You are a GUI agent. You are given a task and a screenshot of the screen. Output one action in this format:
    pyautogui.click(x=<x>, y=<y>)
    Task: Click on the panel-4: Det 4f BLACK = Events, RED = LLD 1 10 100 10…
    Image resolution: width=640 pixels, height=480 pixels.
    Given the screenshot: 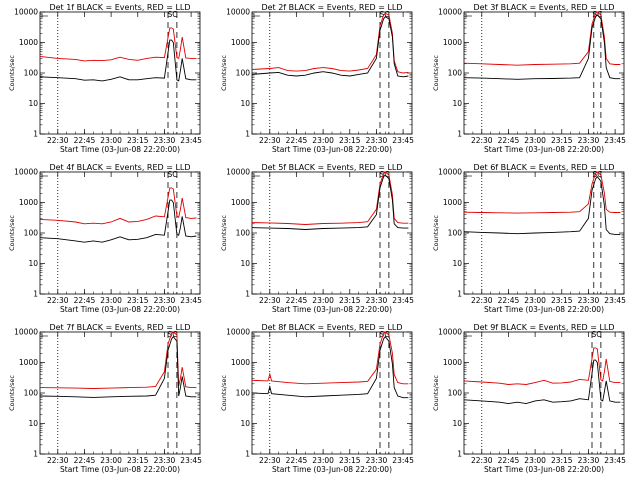 What is the action you would take?
    pyautogui.click(x=105, y=238)
    